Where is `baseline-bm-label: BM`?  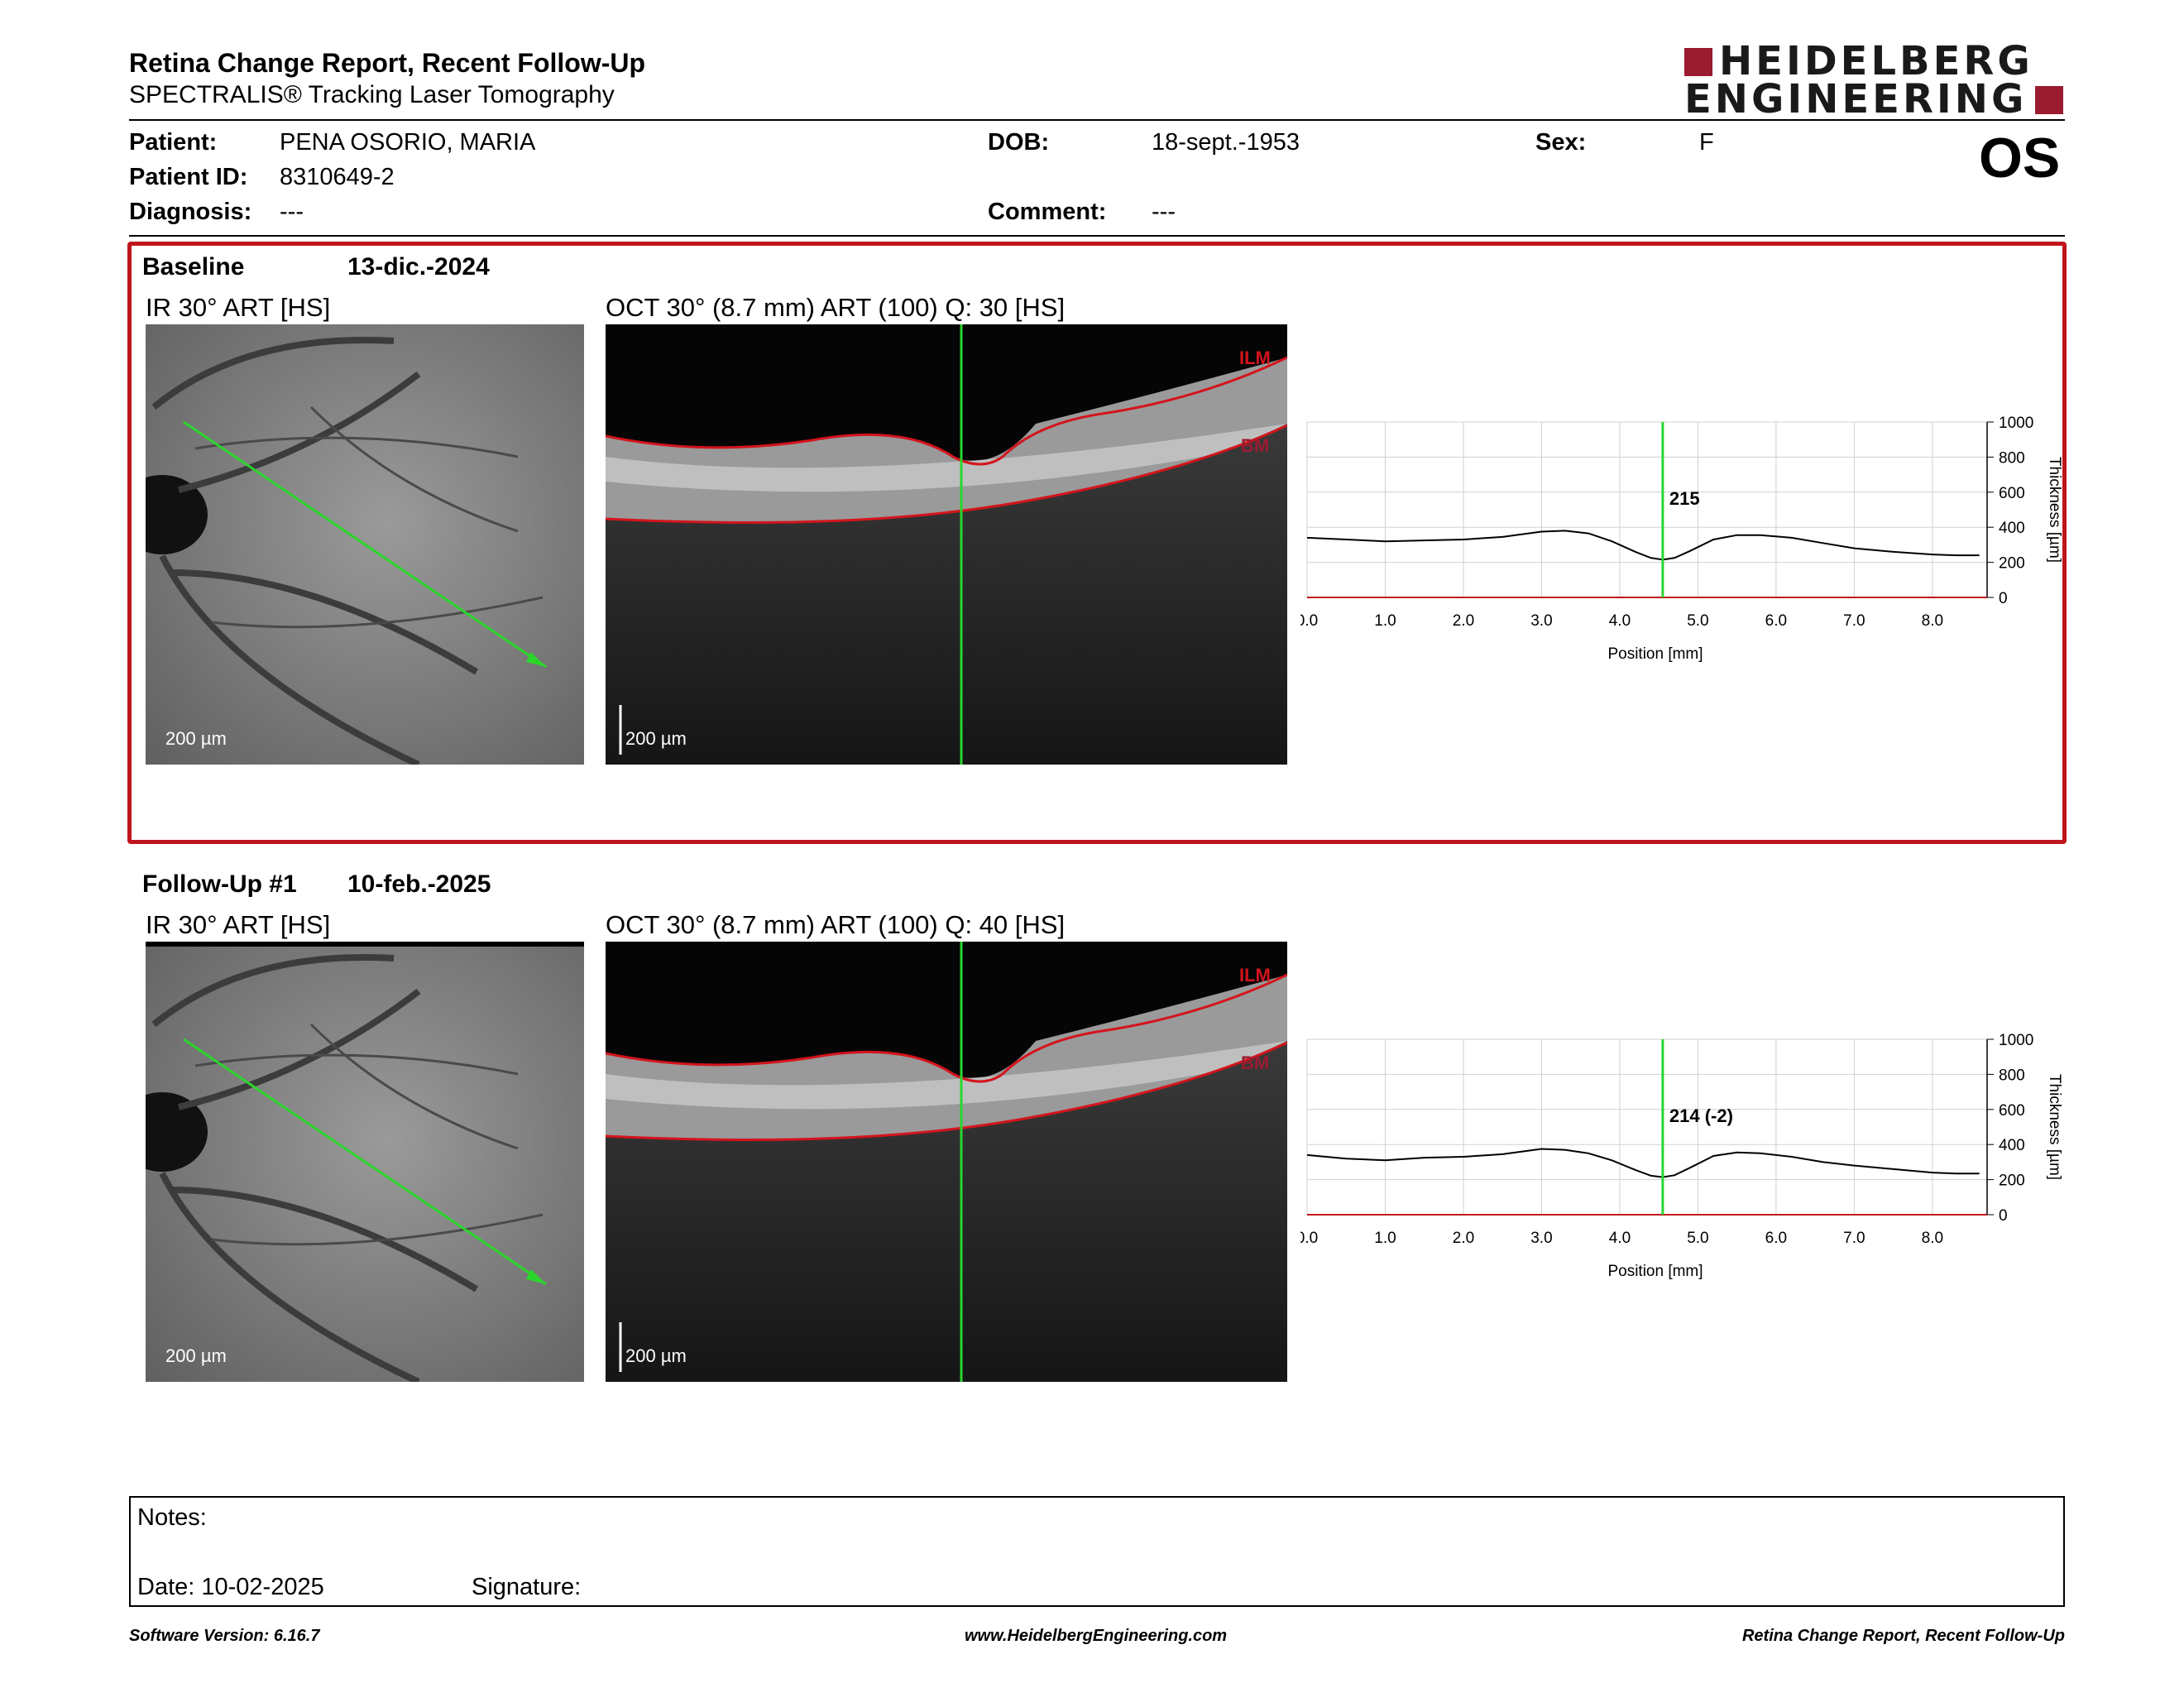
baseline-bm-label: BM is located at coordinates (1255, 445).